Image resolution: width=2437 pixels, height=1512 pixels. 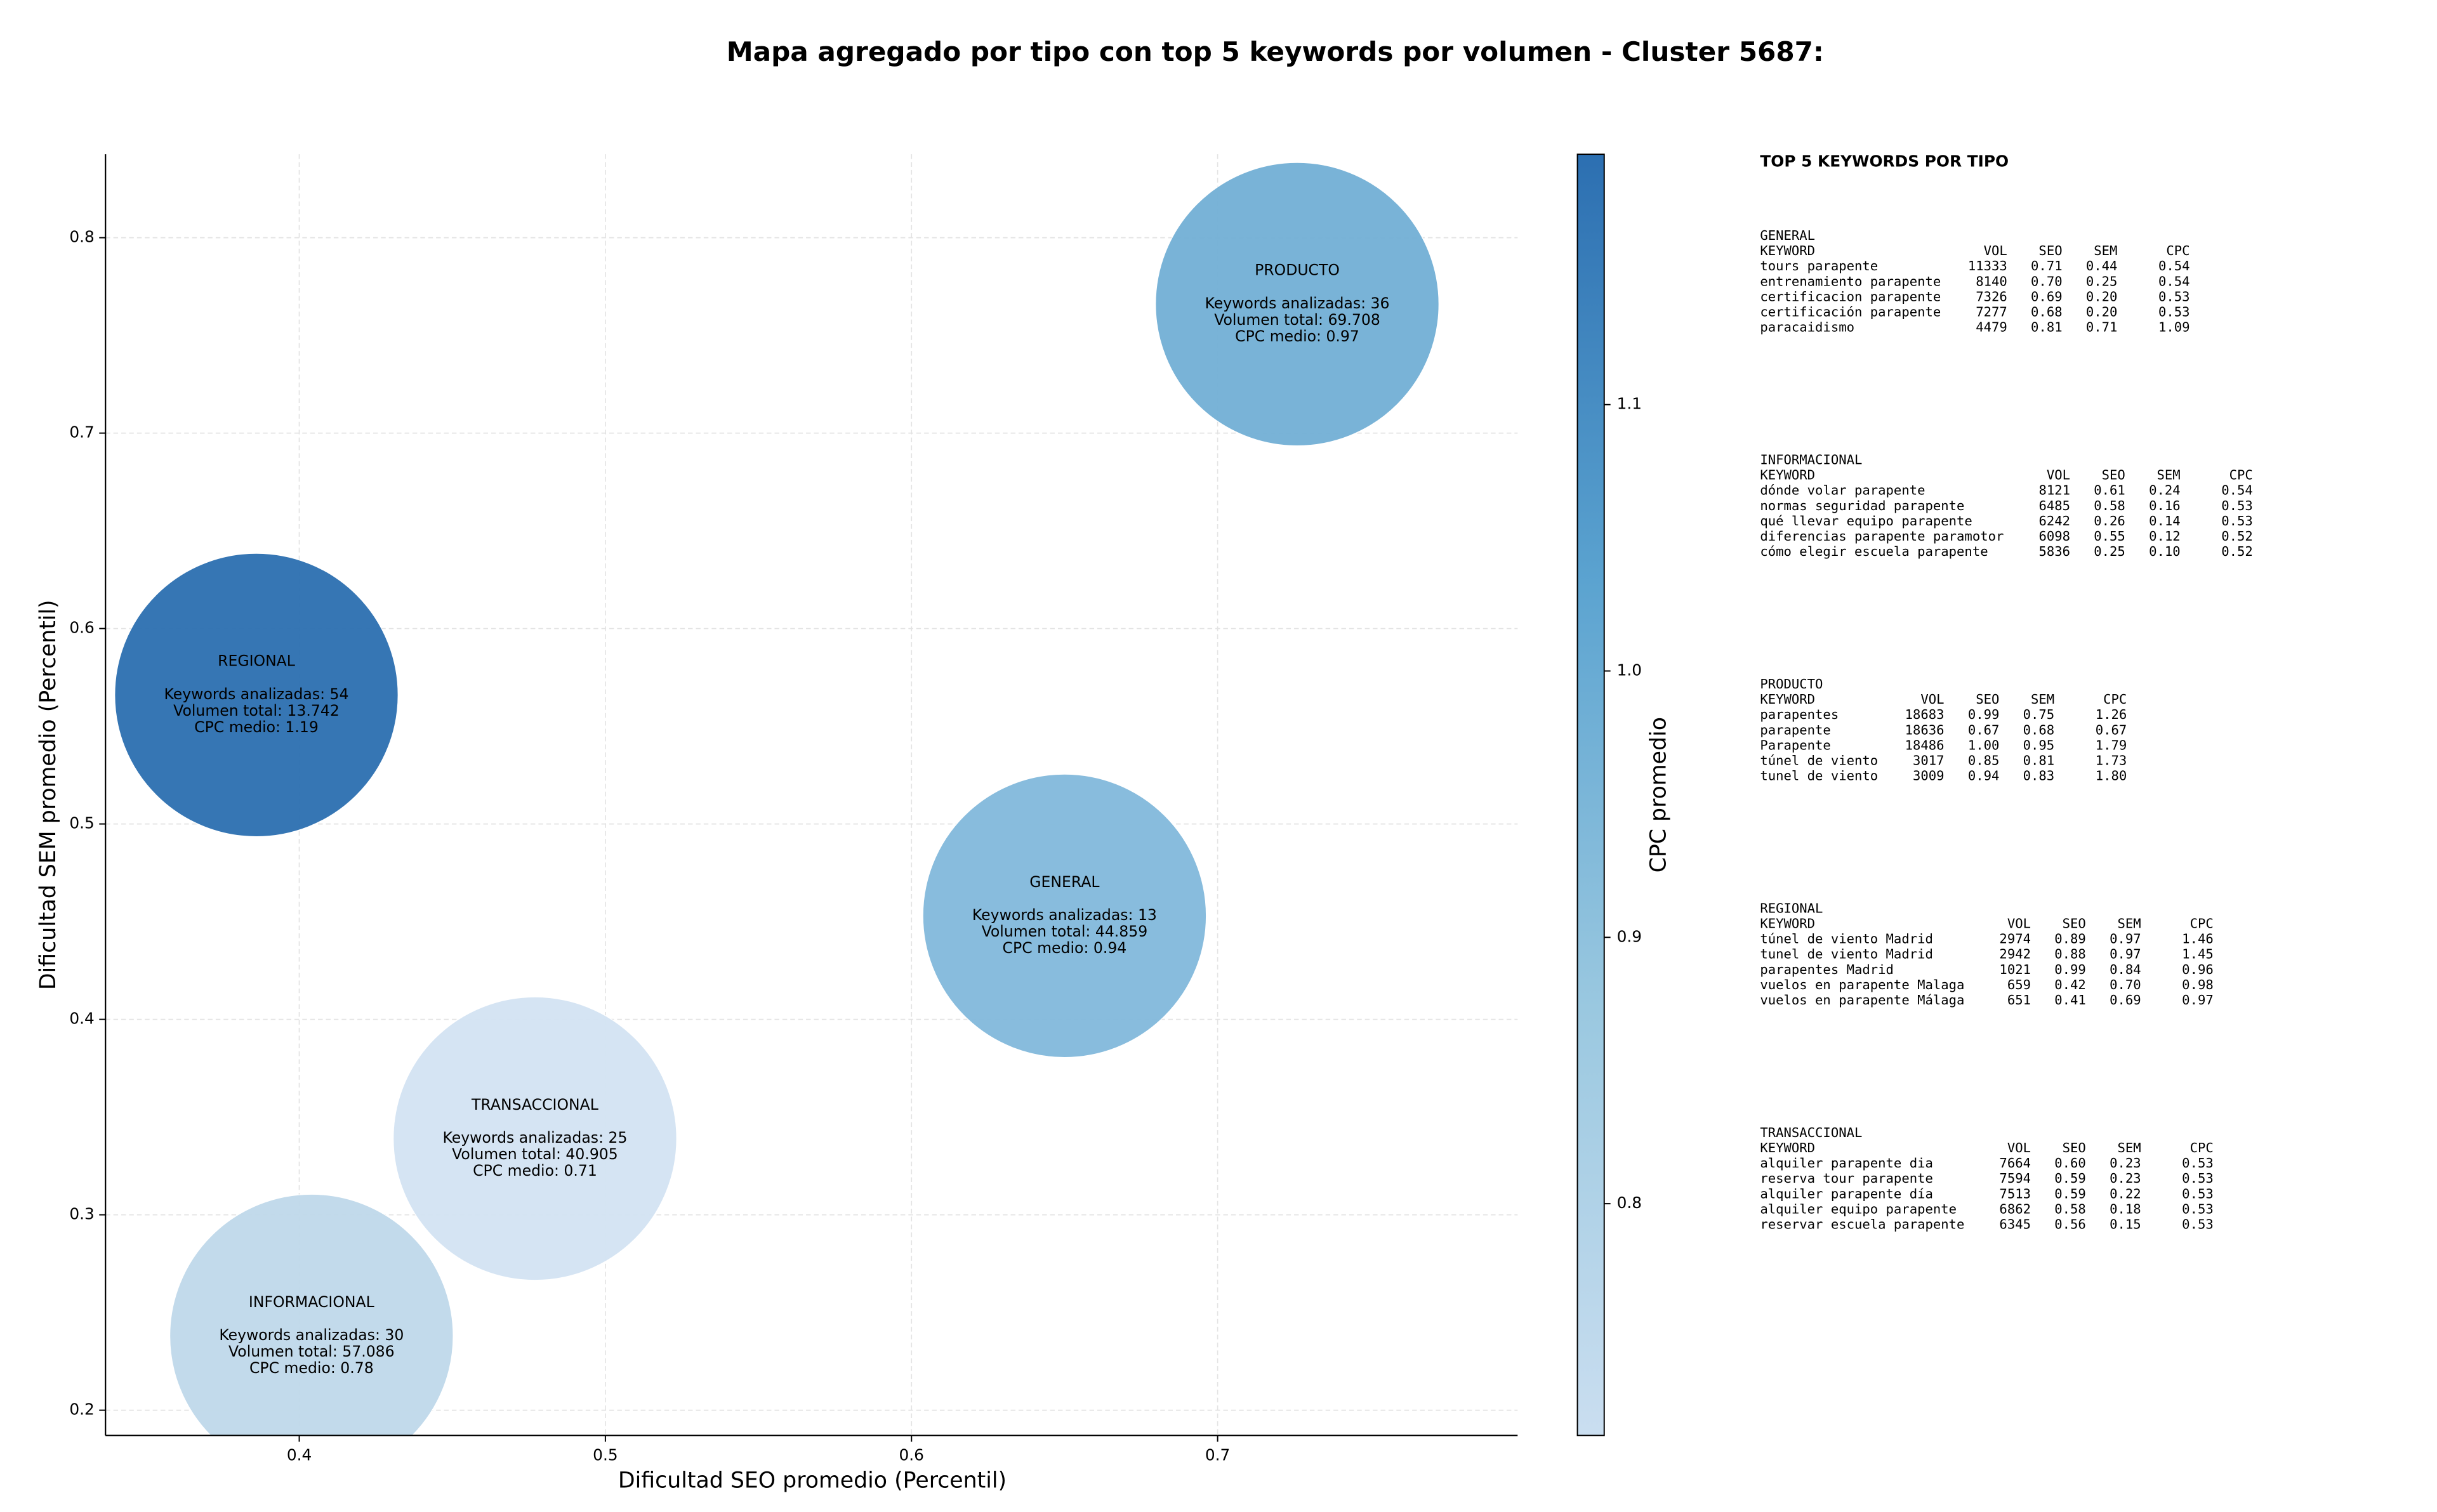 What do you see at coordinates (1846, 955) in the screenshot?
I see `cell-keyword: tunel de viento Madrid` at bounding box center [1846, 955].